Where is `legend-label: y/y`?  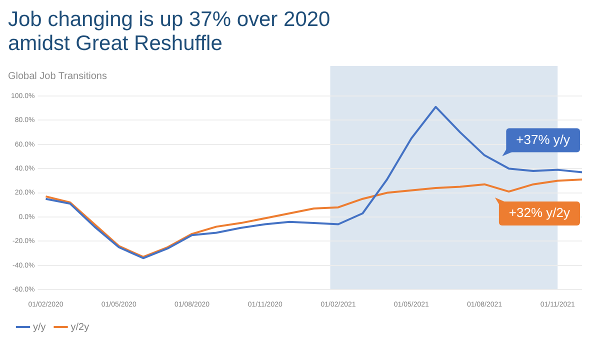
legend-label: y/y is located at coordinates (39, 327).